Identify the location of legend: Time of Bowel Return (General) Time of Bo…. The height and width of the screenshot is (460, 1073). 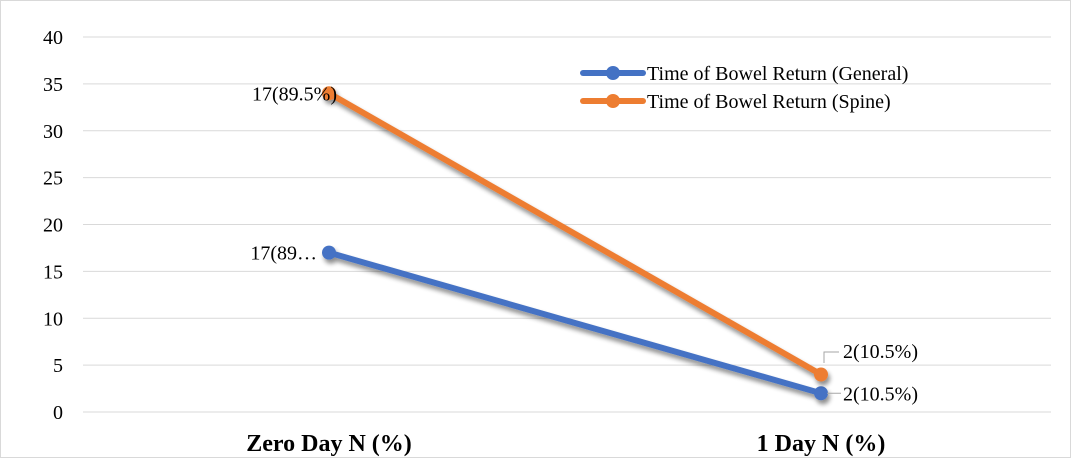
(744, 88).